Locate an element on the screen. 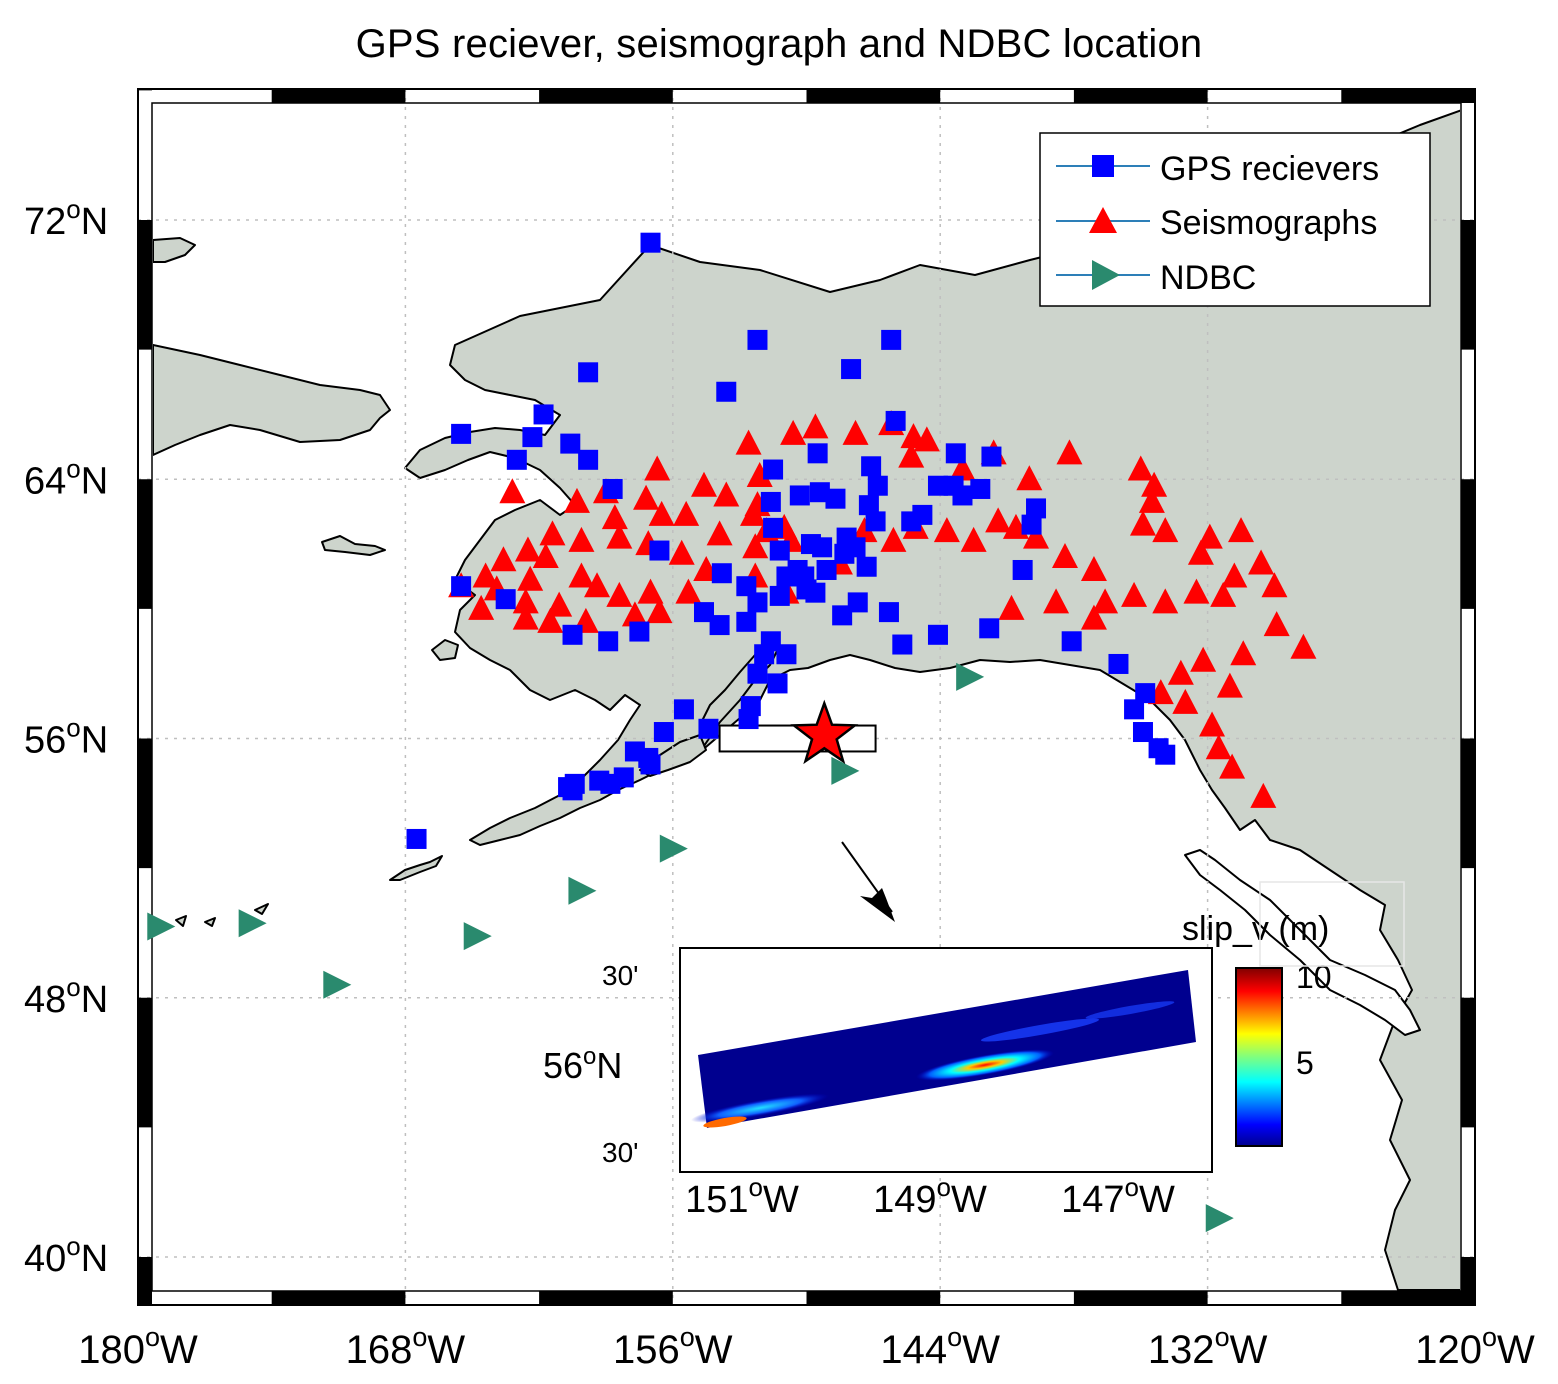 The width and height of the screenshot is (1558, 1384). lon-label-1: 168oW is located at coordinates (406, 1347).